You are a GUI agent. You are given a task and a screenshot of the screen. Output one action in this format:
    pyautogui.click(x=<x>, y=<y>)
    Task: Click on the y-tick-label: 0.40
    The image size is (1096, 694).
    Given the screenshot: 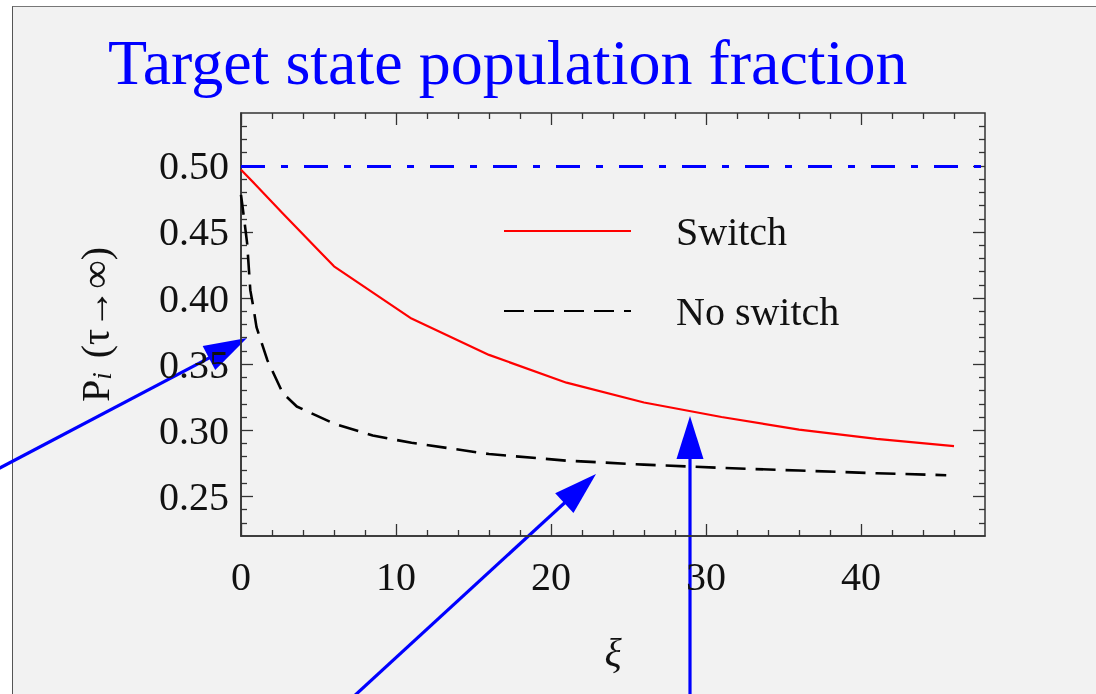 What is the action you would take?
    pyautogui.click(x=194, y=298)
    